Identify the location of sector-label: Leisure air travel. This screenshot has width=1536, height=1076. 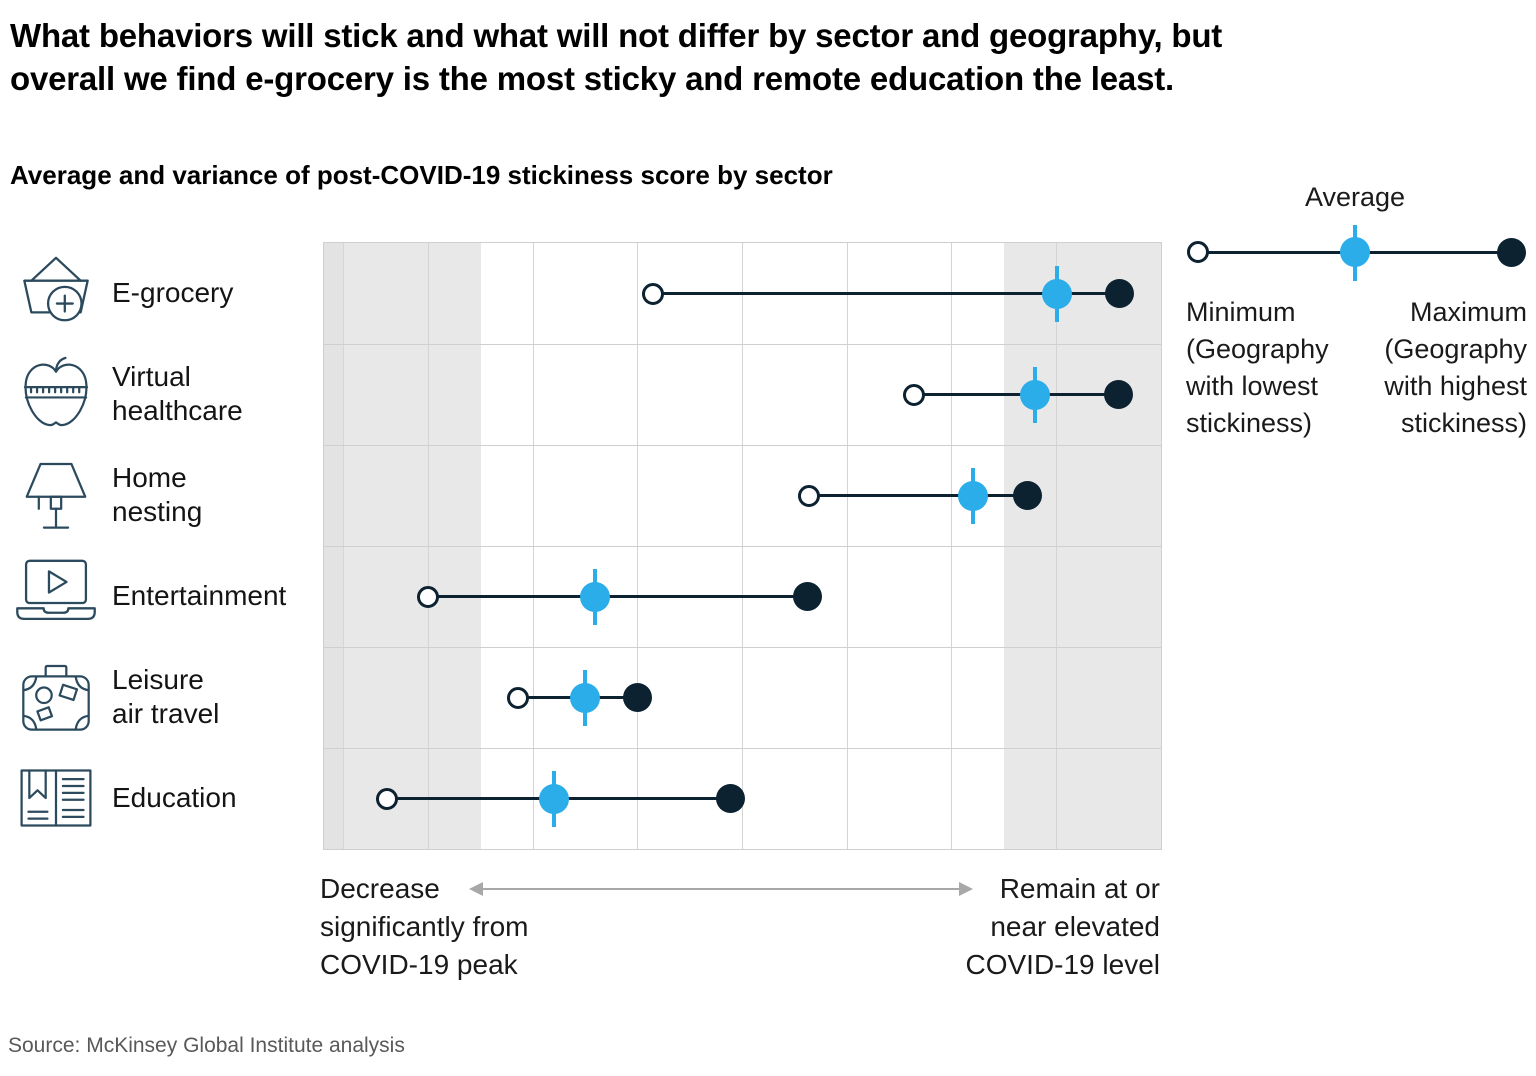
(166, 696).